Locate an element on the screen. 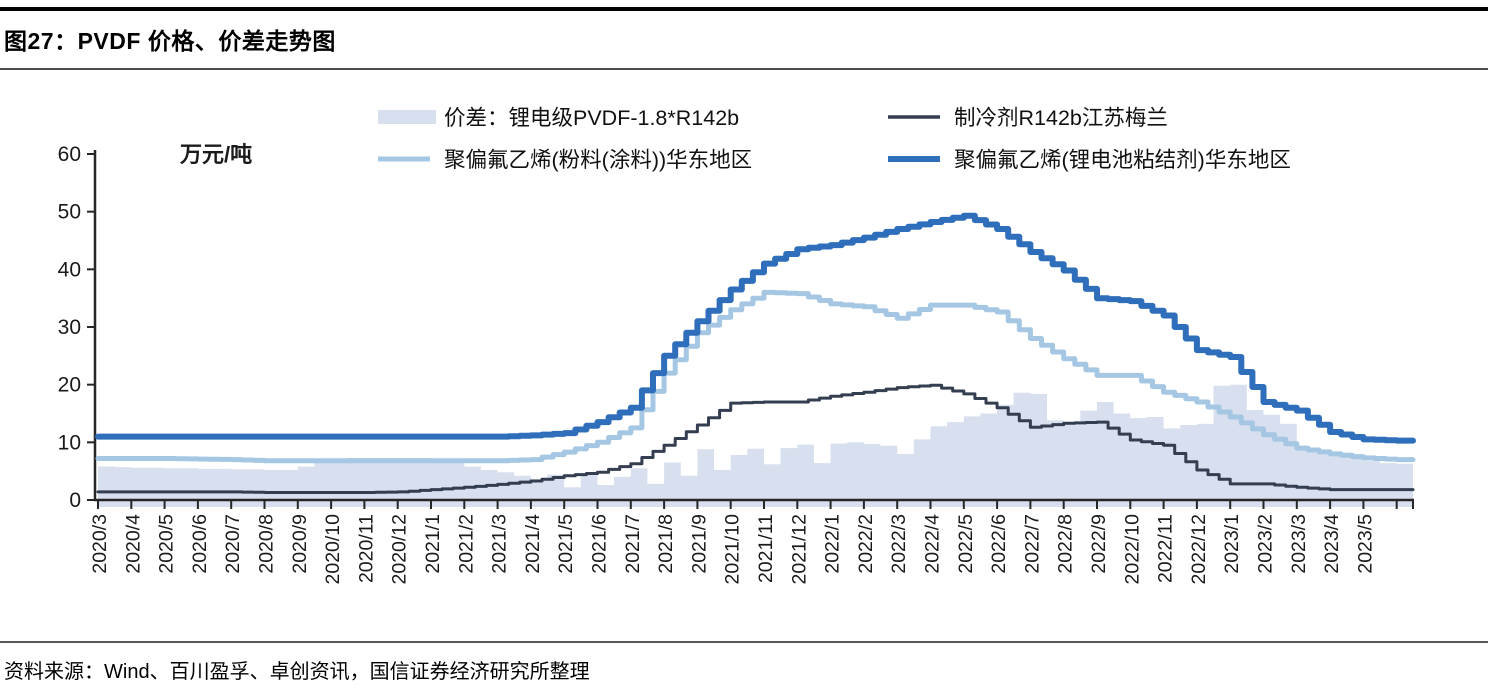  x-axis-tick-label: 2021/2 is located at coordinates (466, 544).